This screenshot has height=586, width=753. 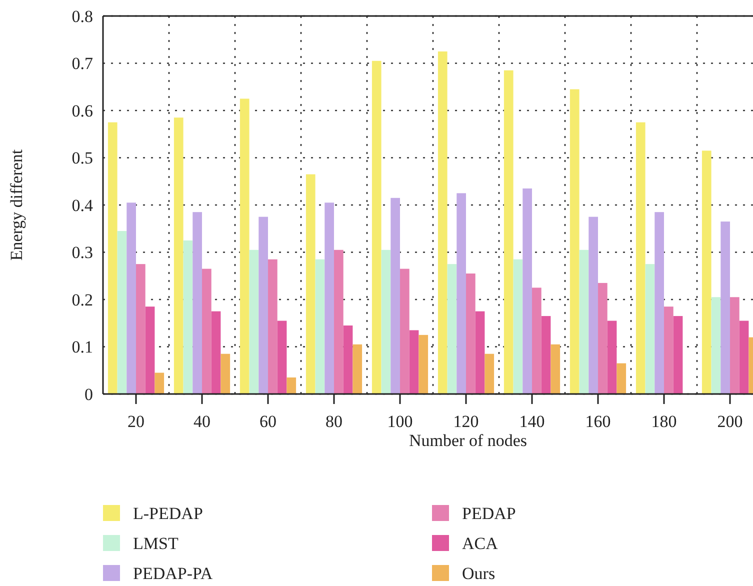 I want to click on x-tick-label: 180, so click(x=664, y=421).